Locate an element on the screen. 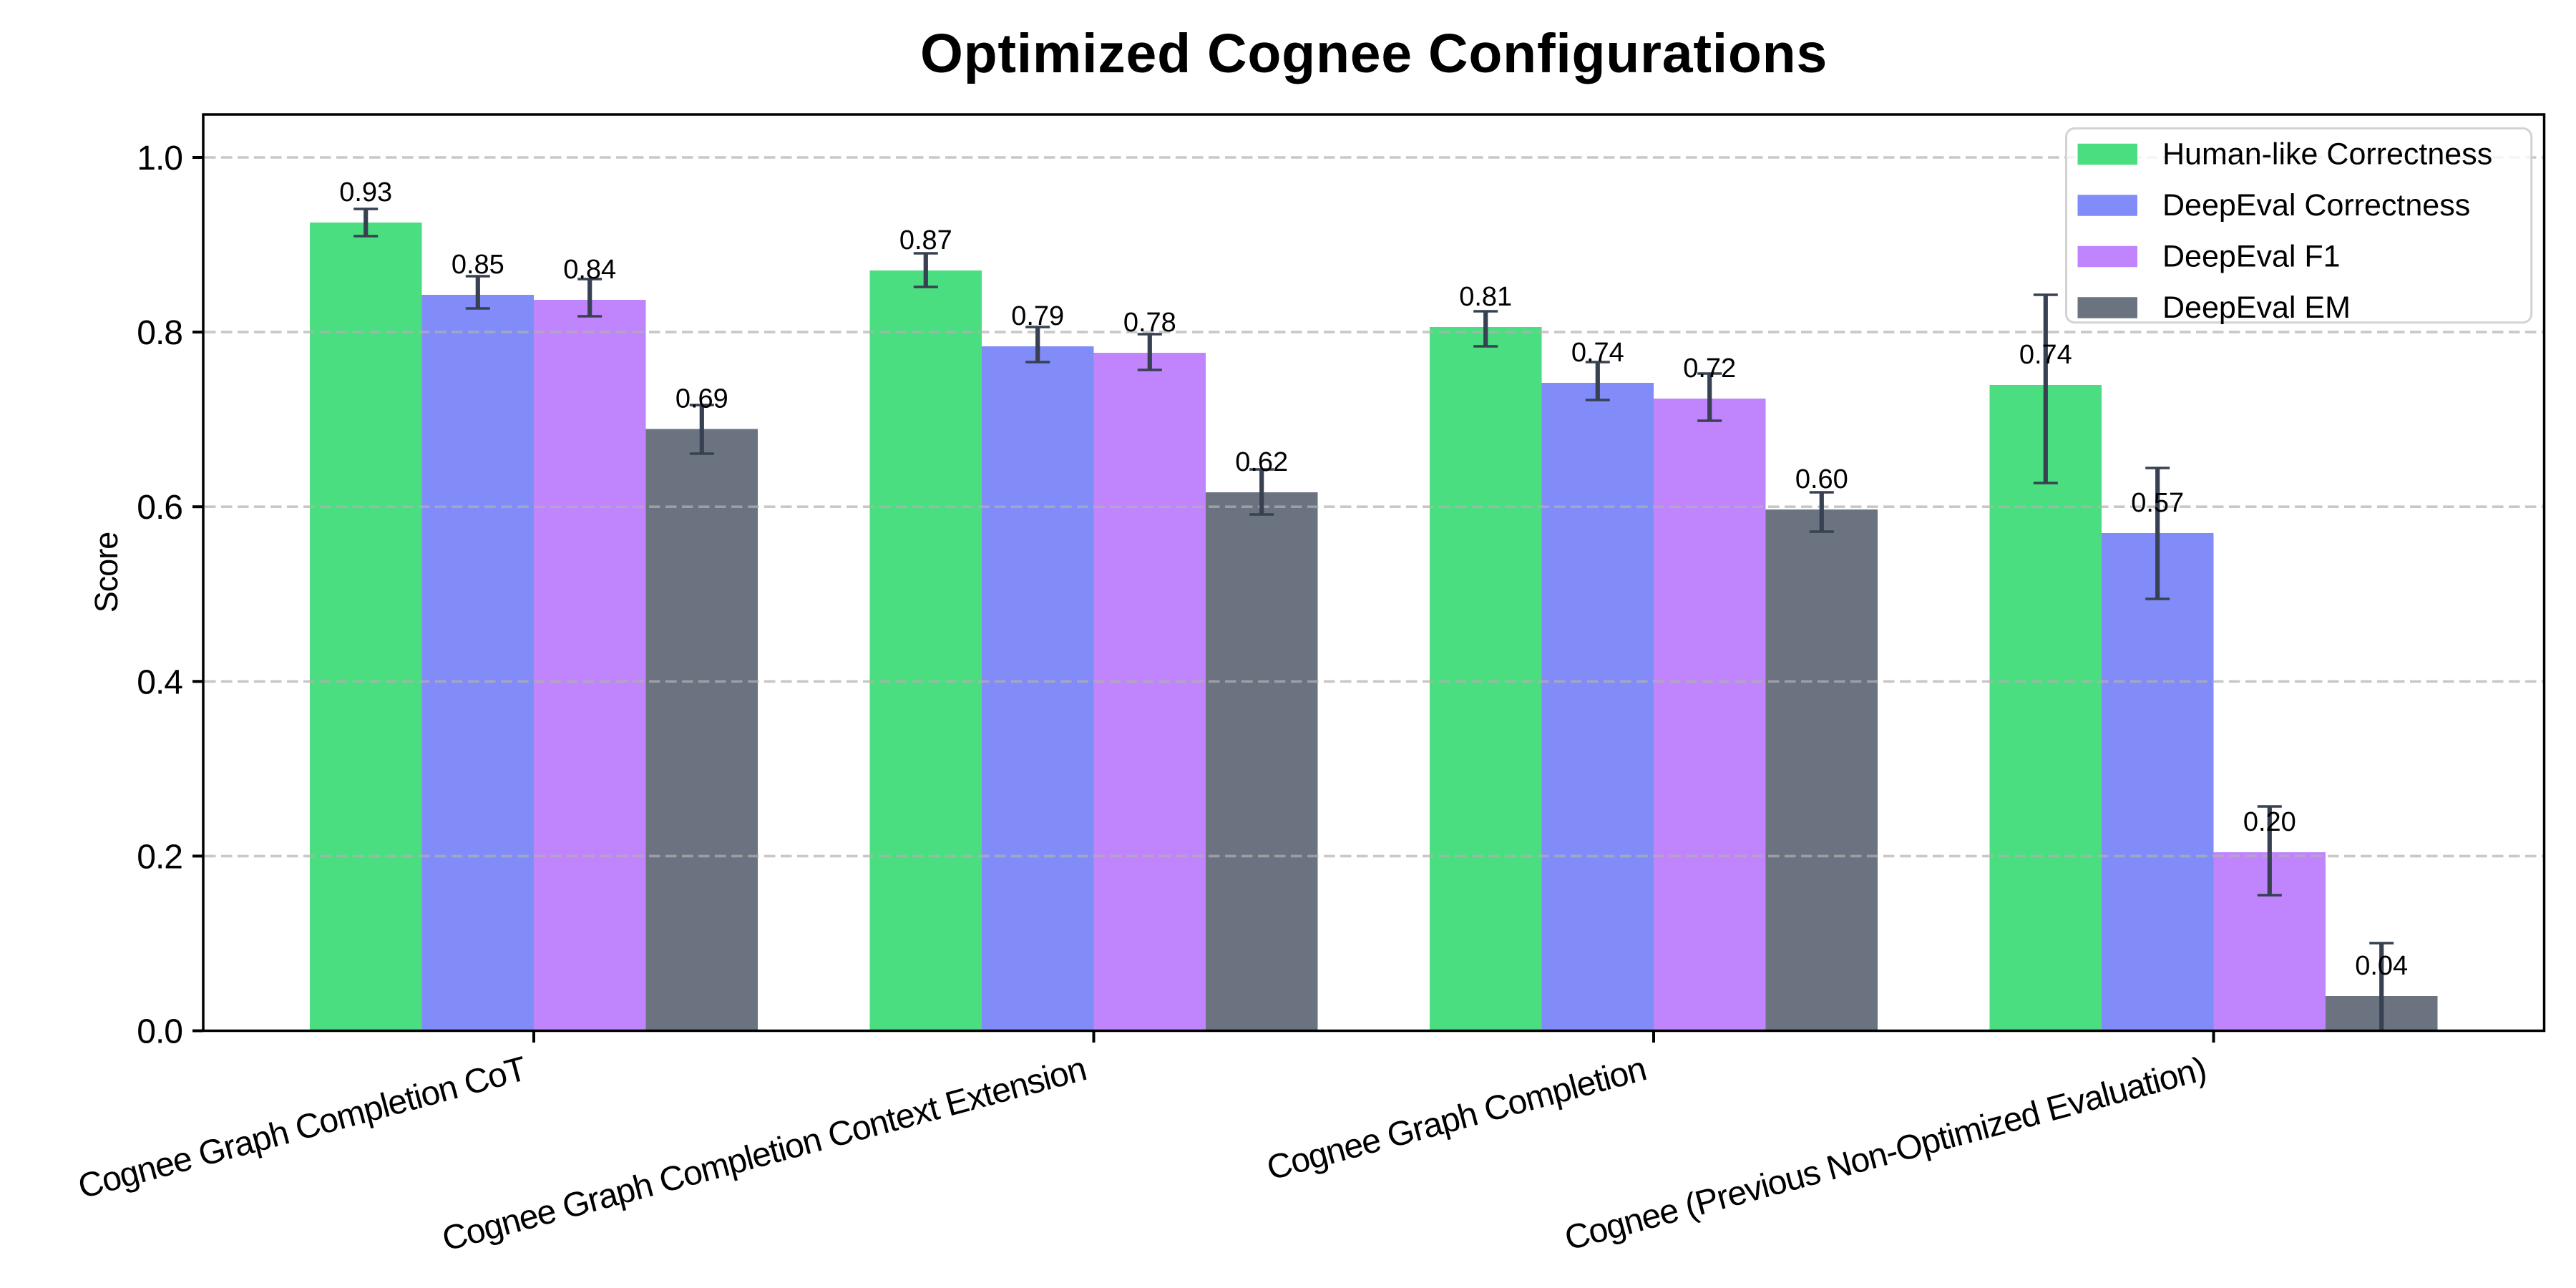 The height and width of the screenshot is (1288, 2576). svg-text: 0.20 is located at coordinates (2269, 822).